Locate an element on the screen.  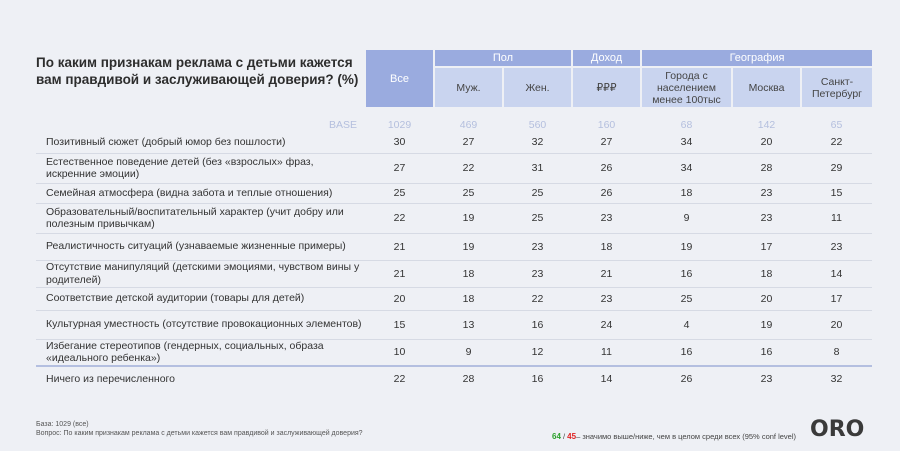
table-cell: 32 is located at coordinates (836, 378).